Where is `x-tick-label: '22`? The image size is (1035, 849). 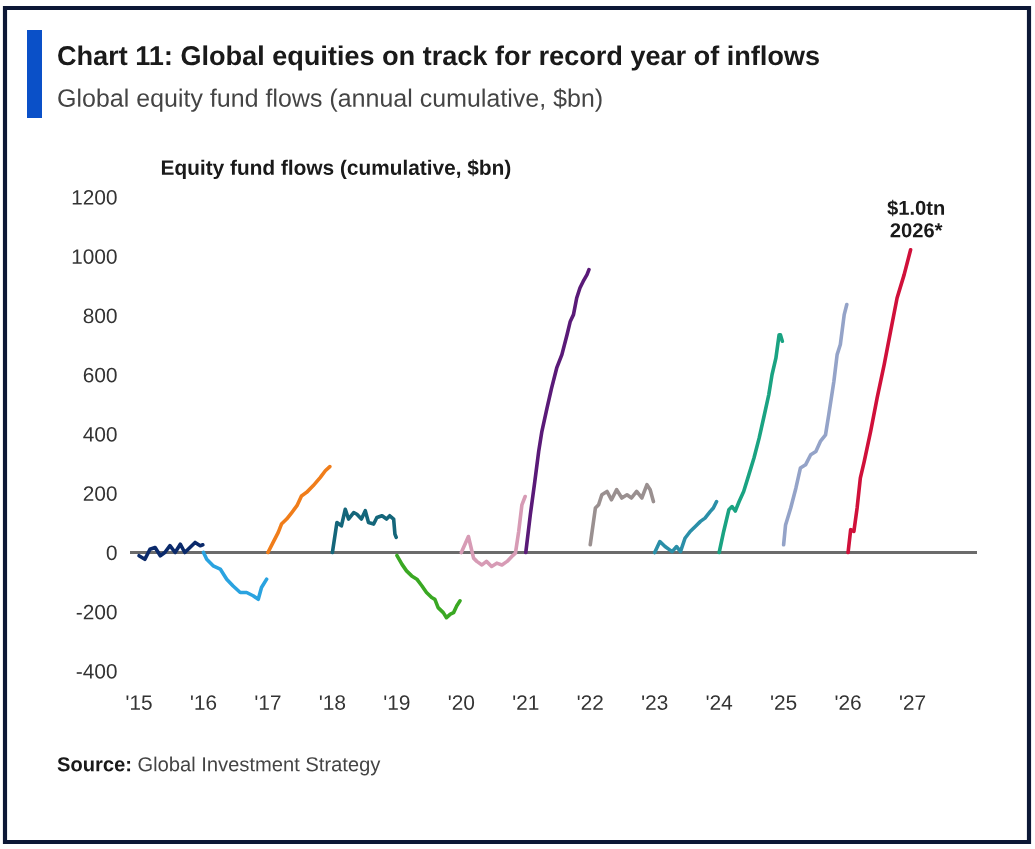
x-tick-label: '22 is located at coordinates (590, 702).